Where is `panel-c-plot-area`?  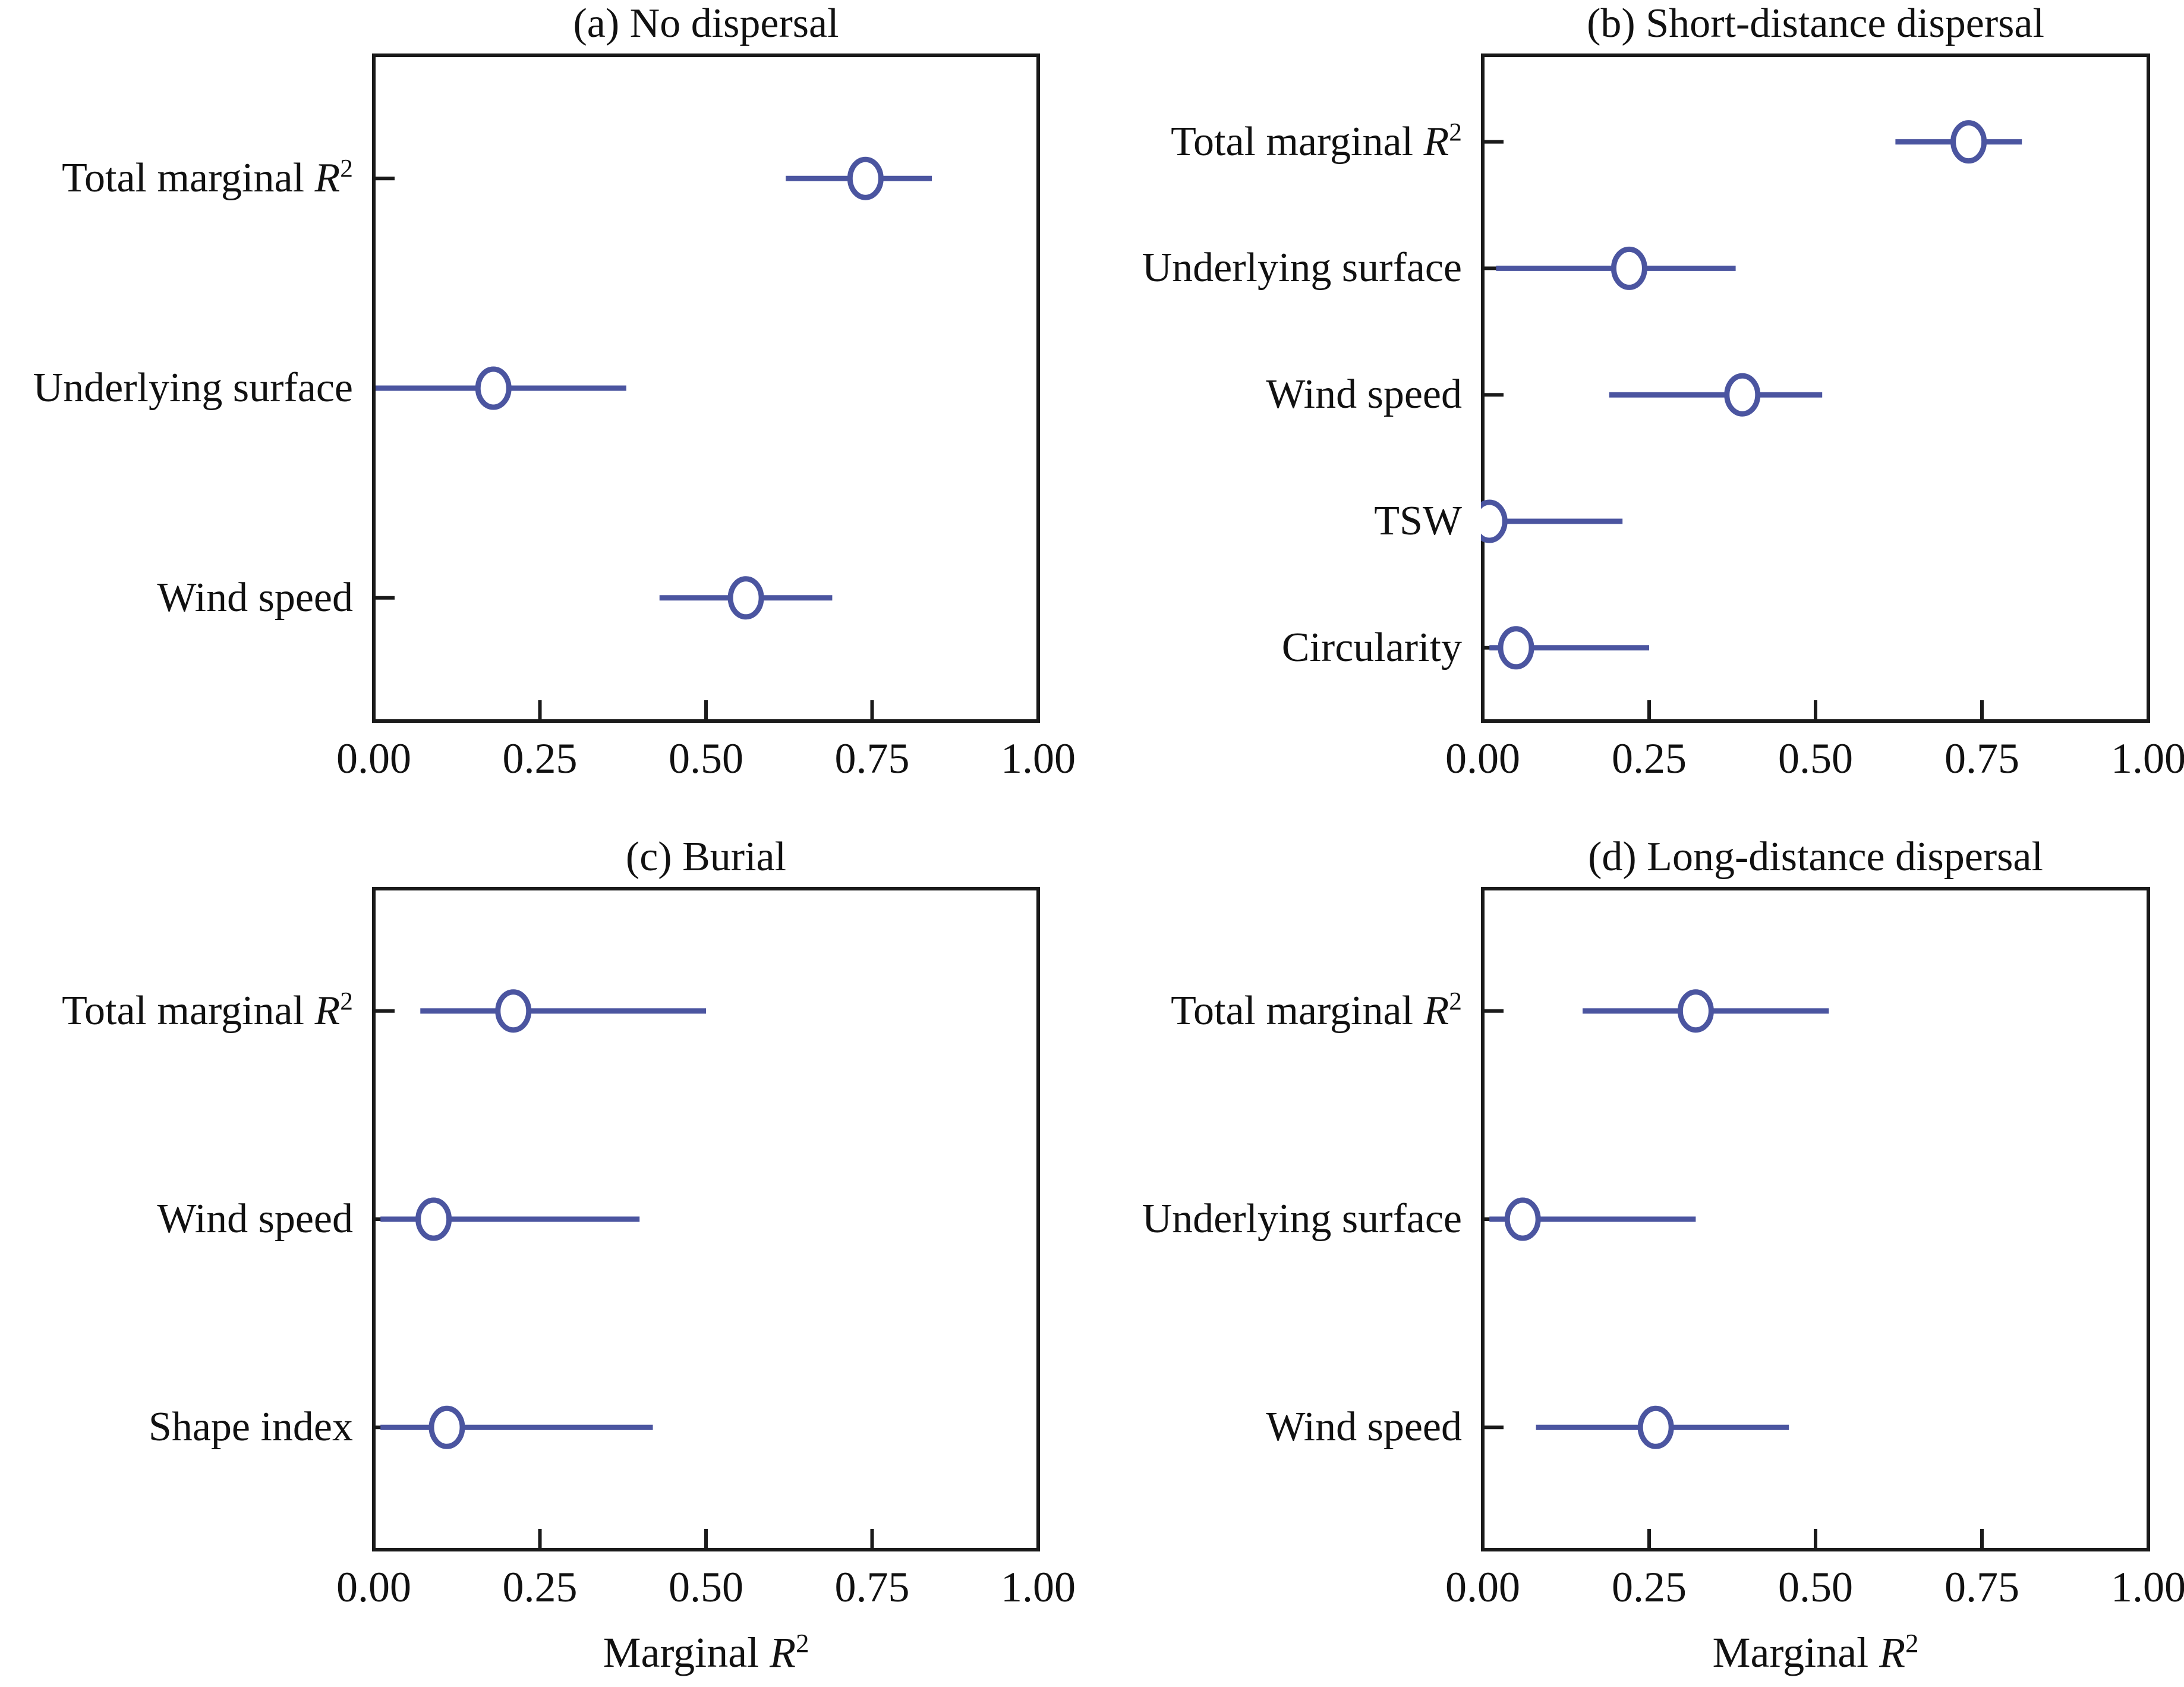 panel-c-plot-area is located at coordinates (706, 1219).